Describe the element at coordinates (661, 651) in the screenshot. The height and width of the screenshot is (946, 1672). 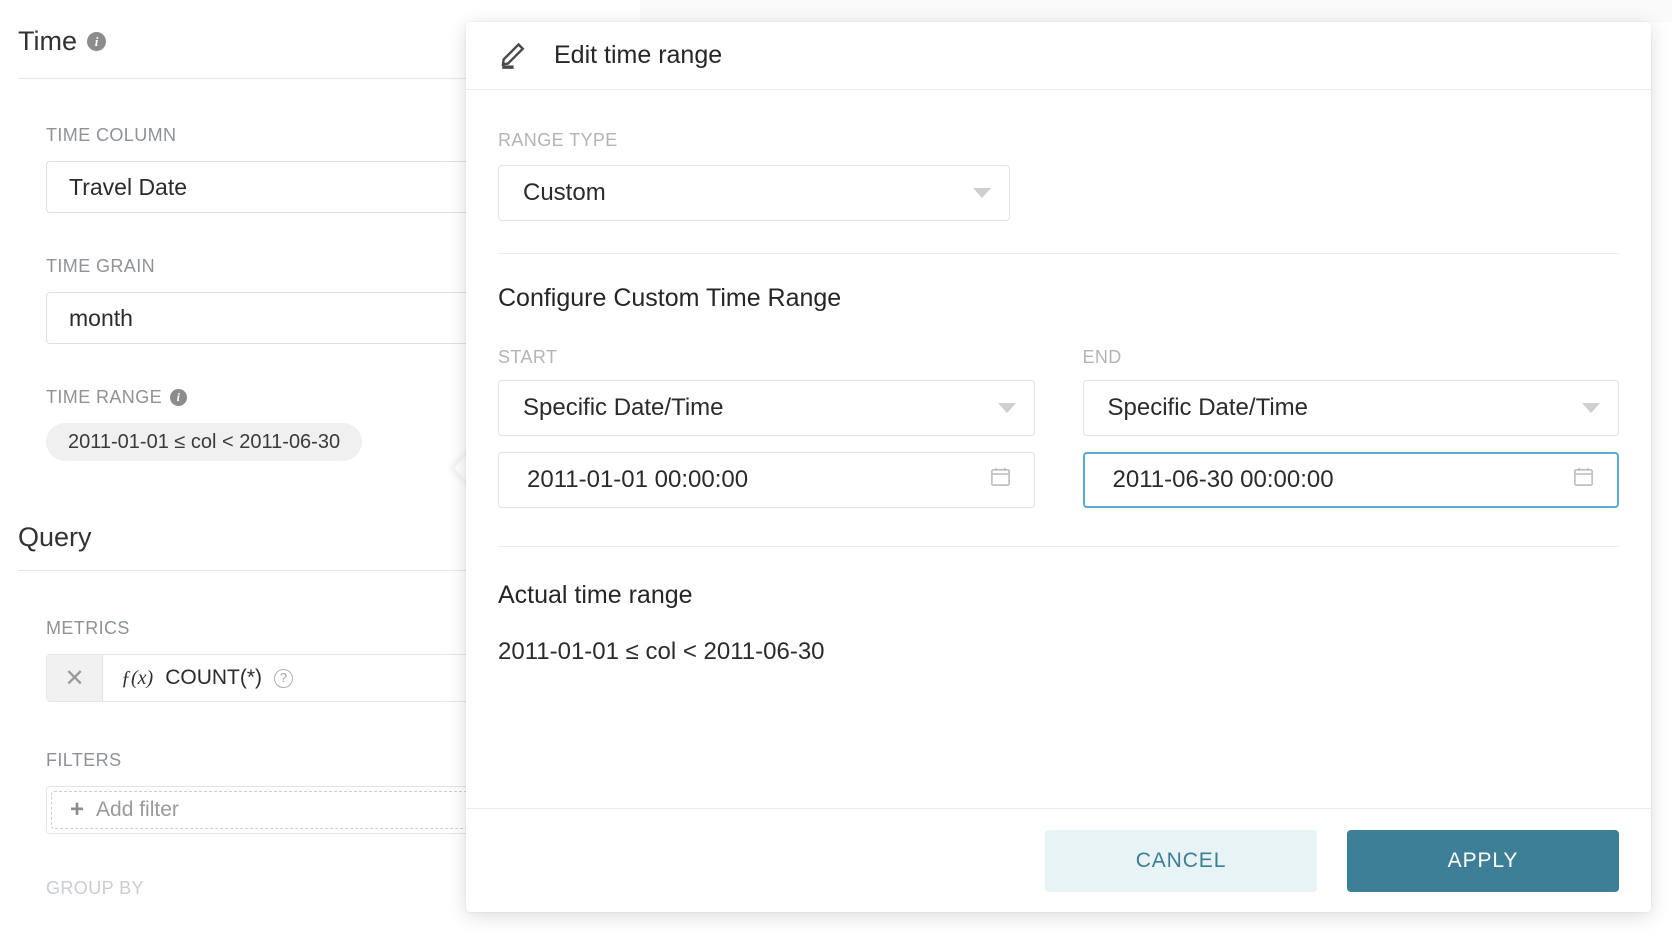
I see `actual-range-value: 2011-01-01 ≤ col < 2011-06-30` at that location.